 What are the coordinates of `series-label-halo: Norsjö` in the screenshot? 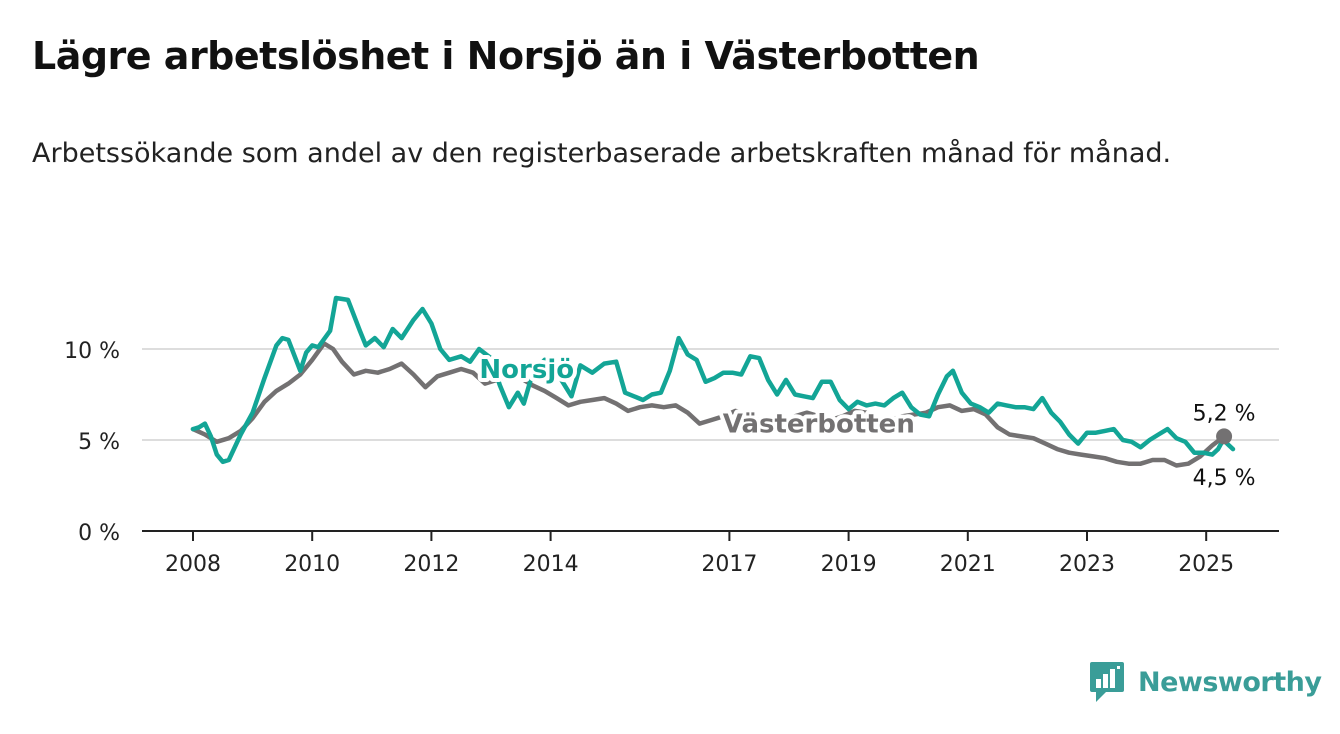 It's located at (526, 370).